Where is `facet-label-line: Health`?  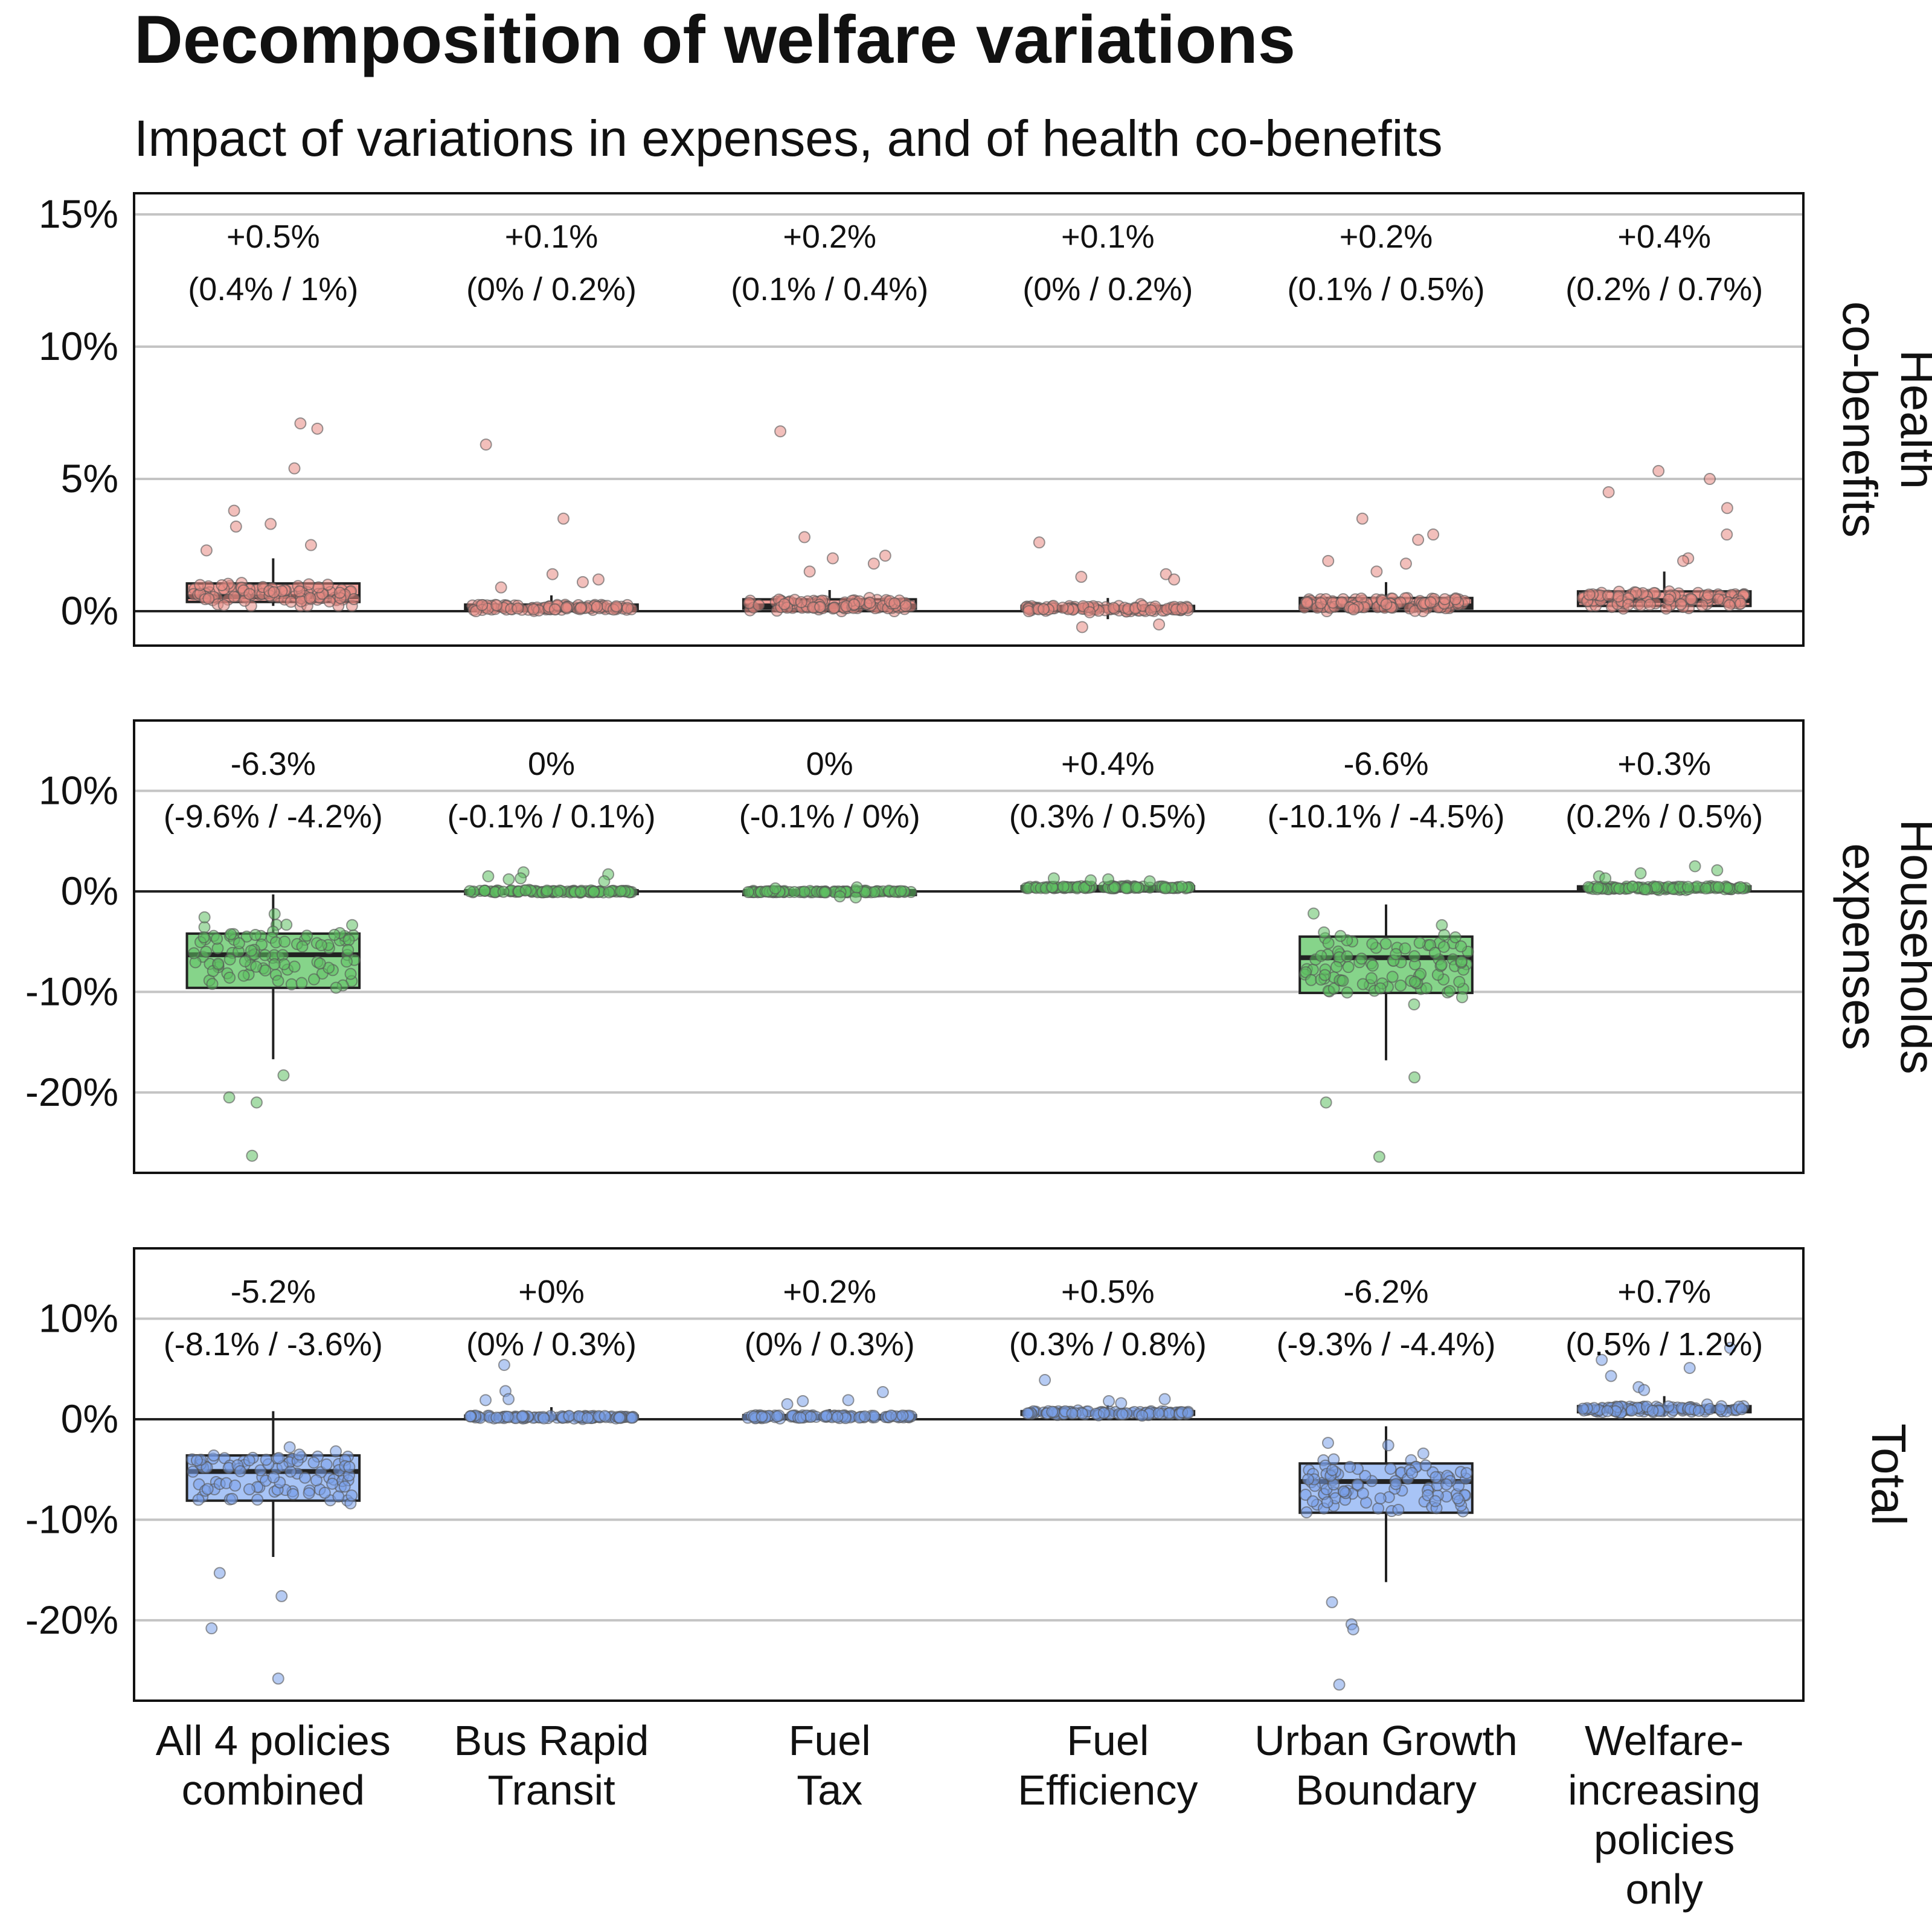 facet-label-line: Health is located at coordinates (1911, 419).